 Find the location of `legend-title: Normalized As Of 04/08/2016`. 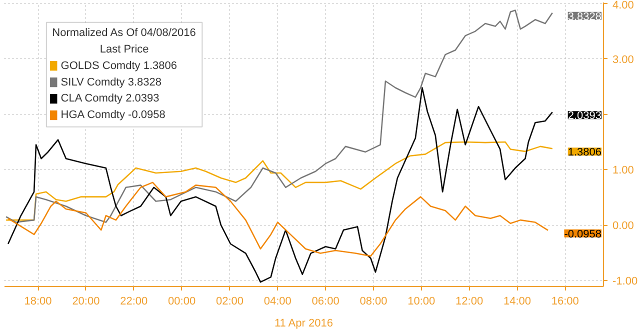

legend-title: Normalized As Of 04/08/2016 is located at coordinates (124, 32).